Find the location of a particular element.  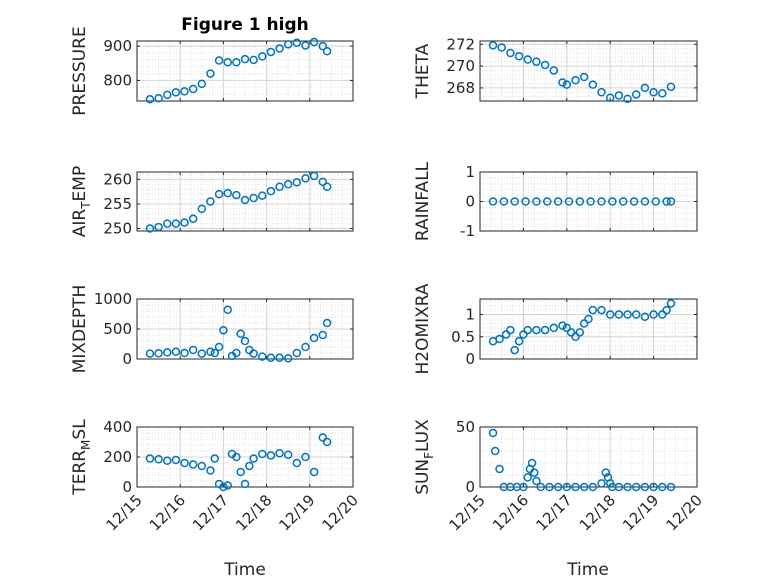

theta-ytick-label: 272 is located at coordinates (460, 44).